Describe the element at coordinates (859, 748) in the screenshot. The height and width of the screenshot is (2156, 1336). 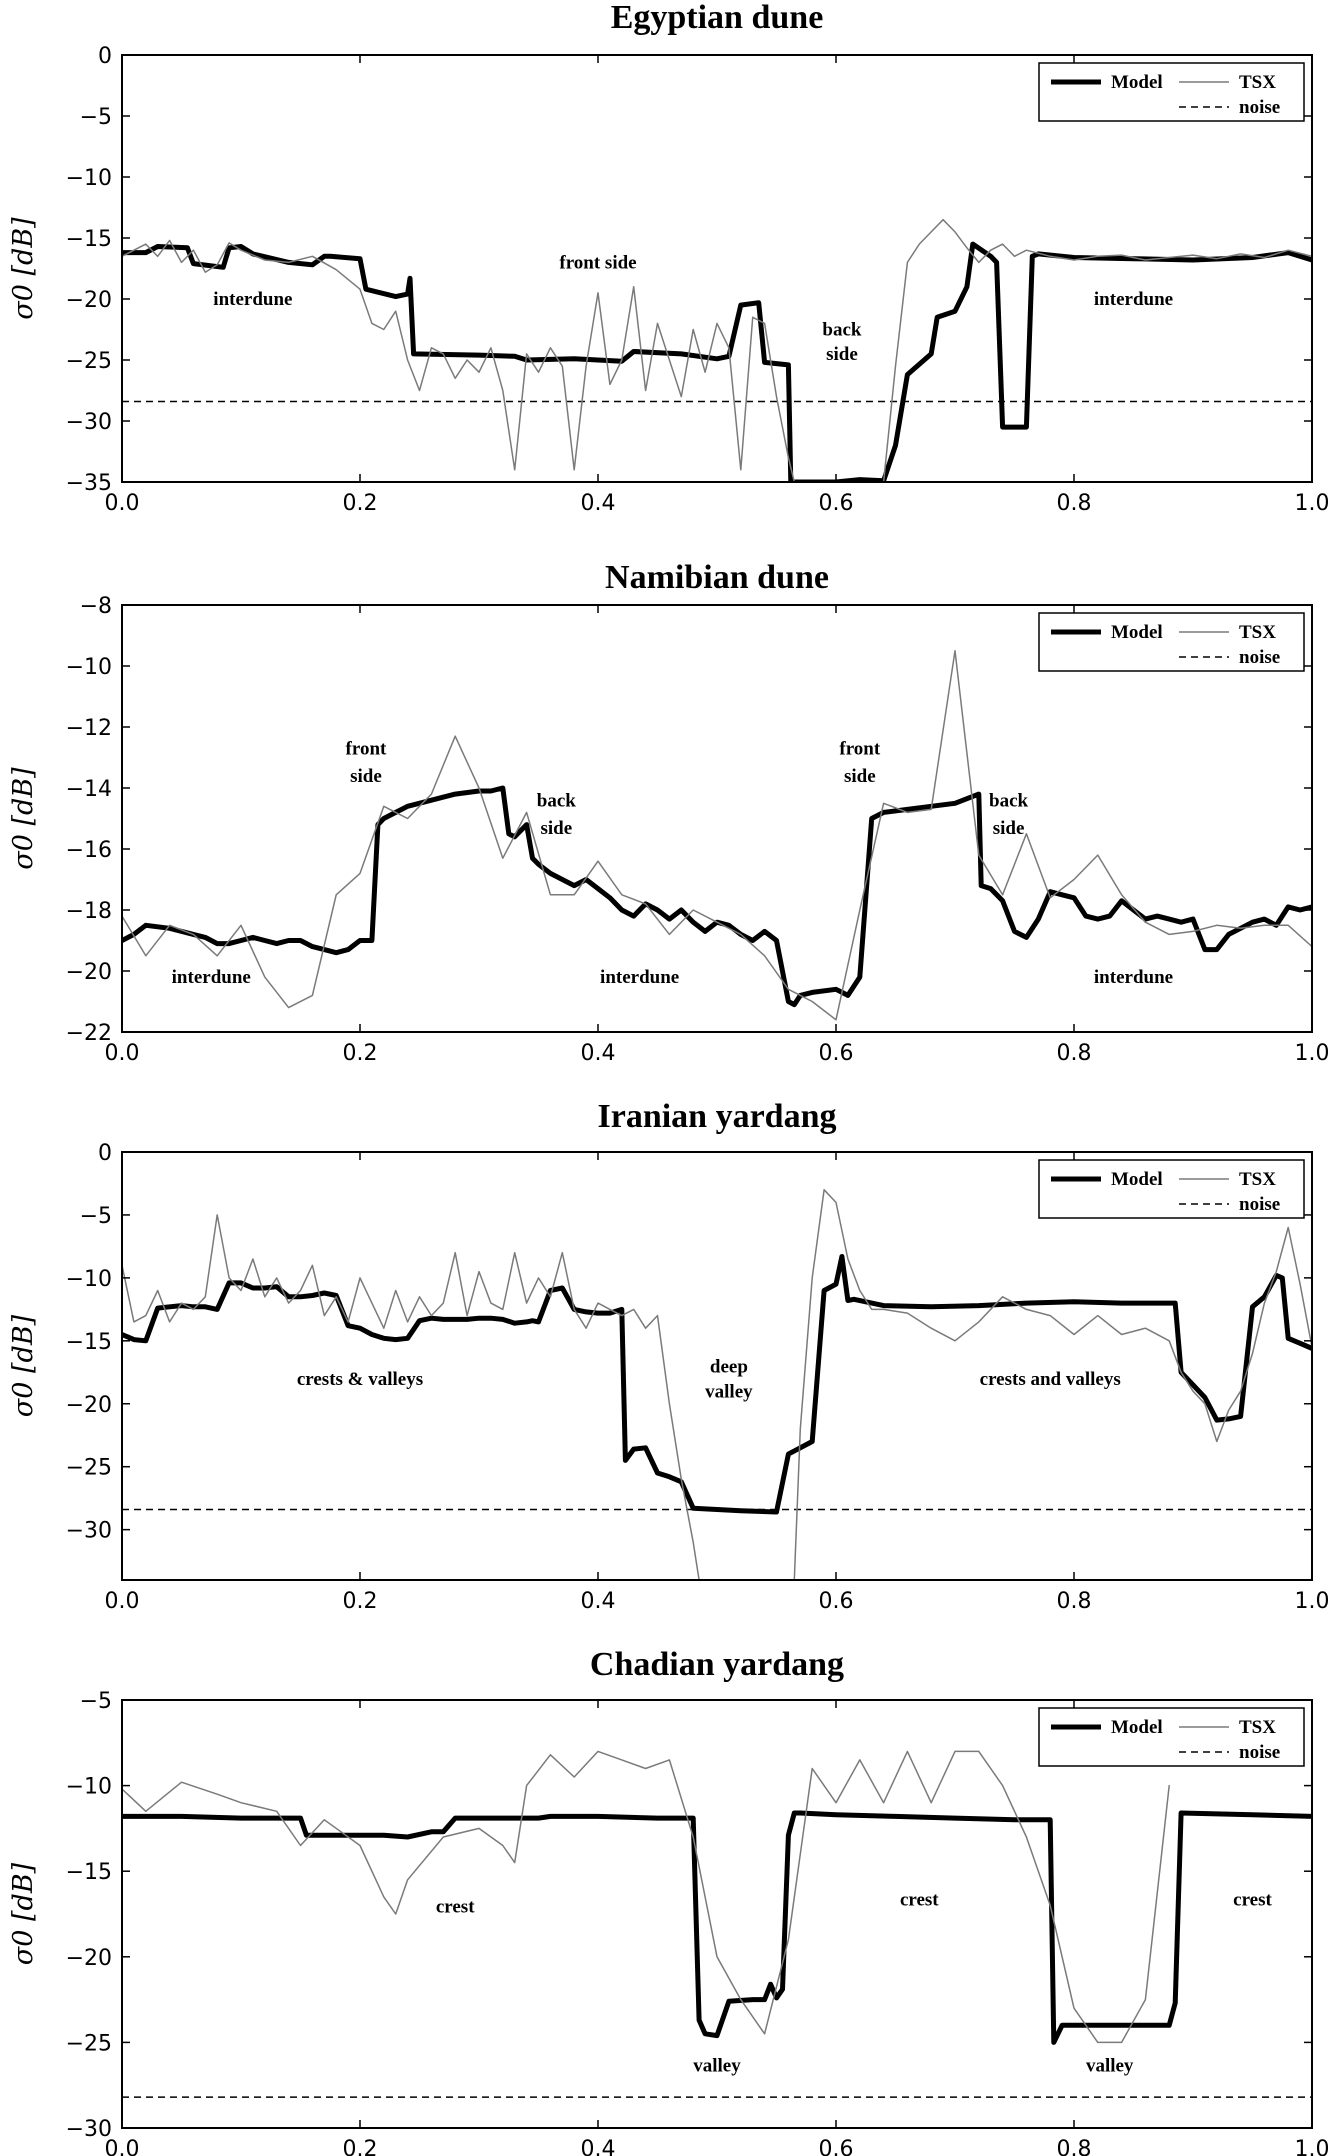
I see `annotation-label: front` at that location.